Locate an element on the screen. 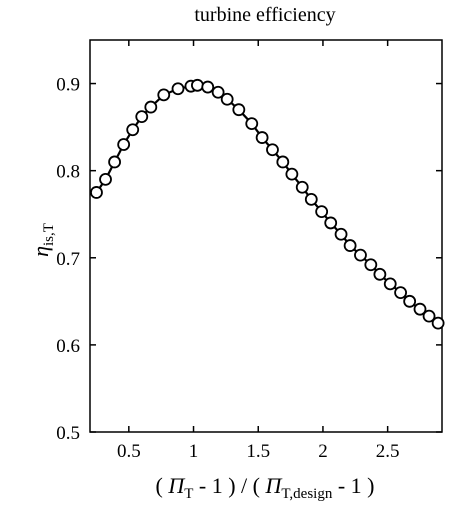 The height and width of the screenshot is (508, 474). y-axis-label: ηis,T is located at coordinates (42, 240).